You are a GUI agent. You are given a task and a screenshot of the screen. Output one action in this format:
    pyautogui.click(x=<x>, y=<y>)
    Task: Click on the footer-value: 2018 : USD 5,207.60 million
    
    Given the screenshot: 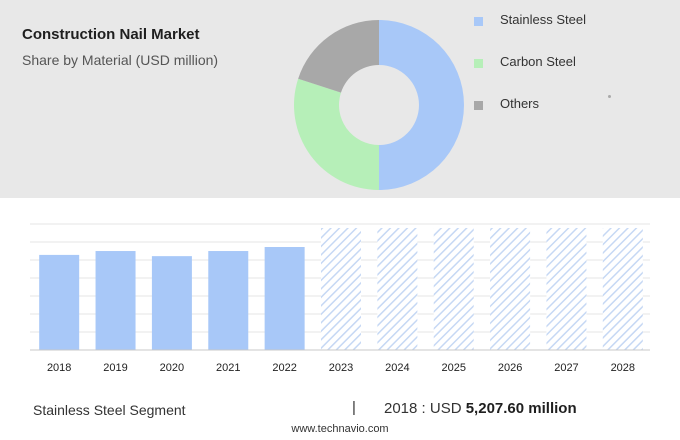 What is the action you would take?
    pyautogui.click(x=480, y=408)
    